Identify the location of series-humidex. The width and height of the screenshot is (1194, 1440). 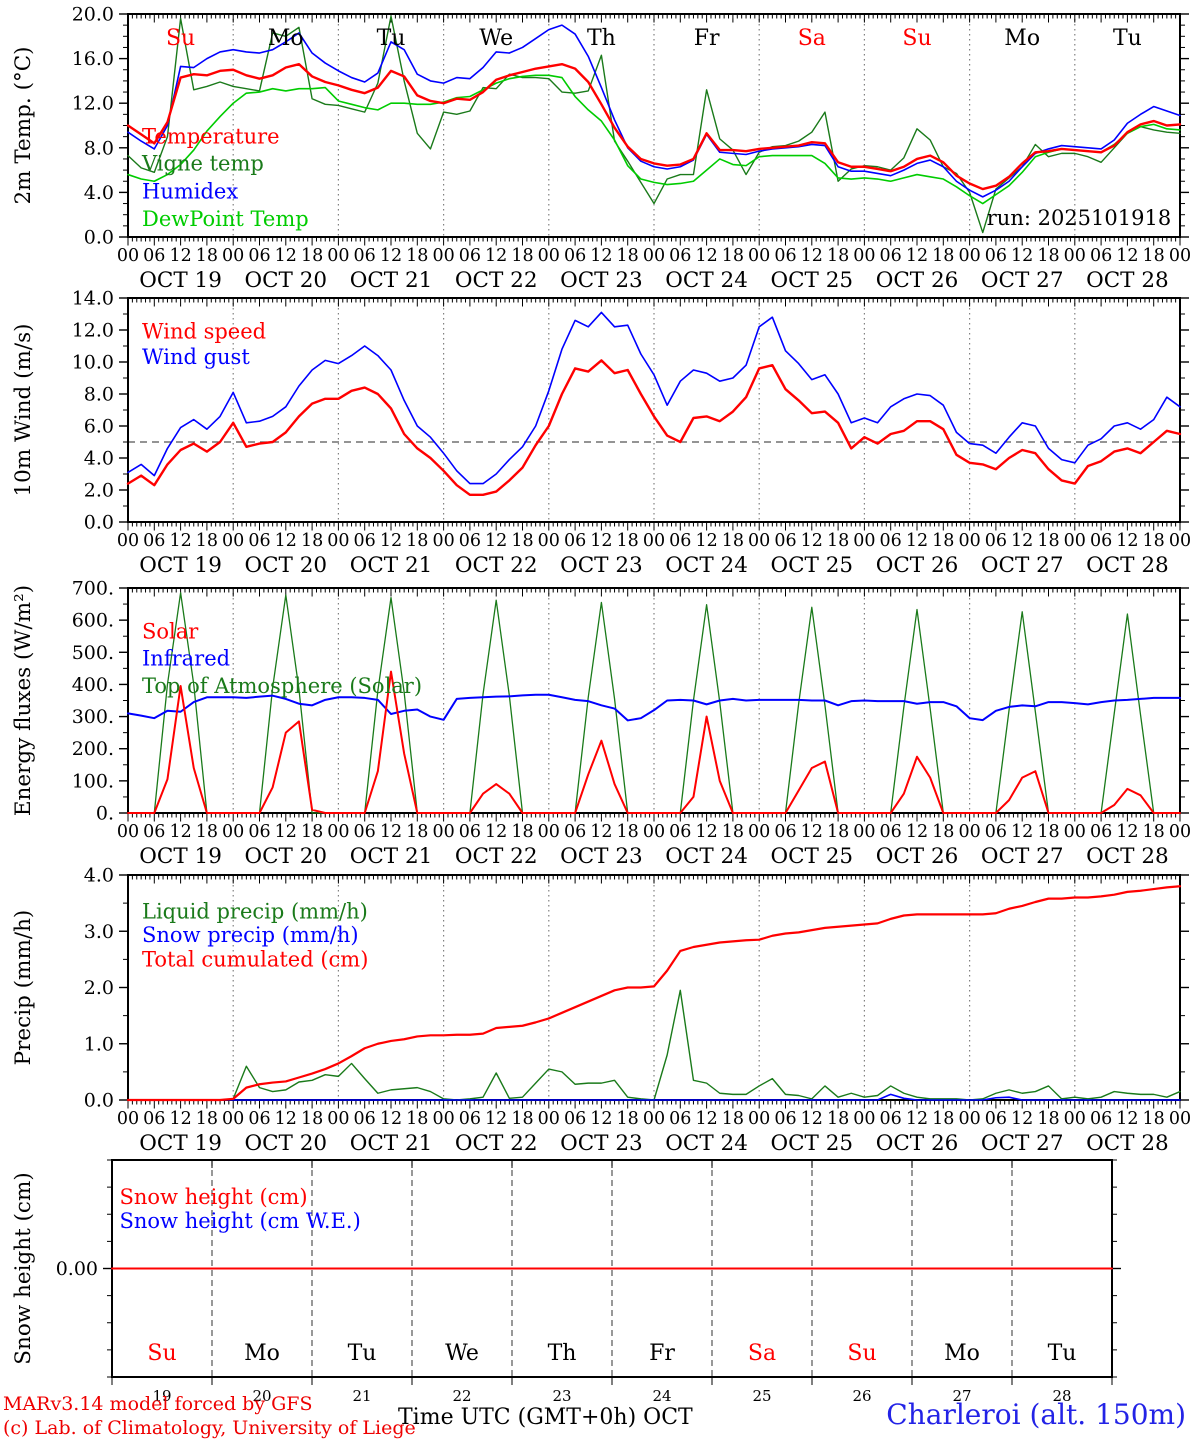
(654, 111).